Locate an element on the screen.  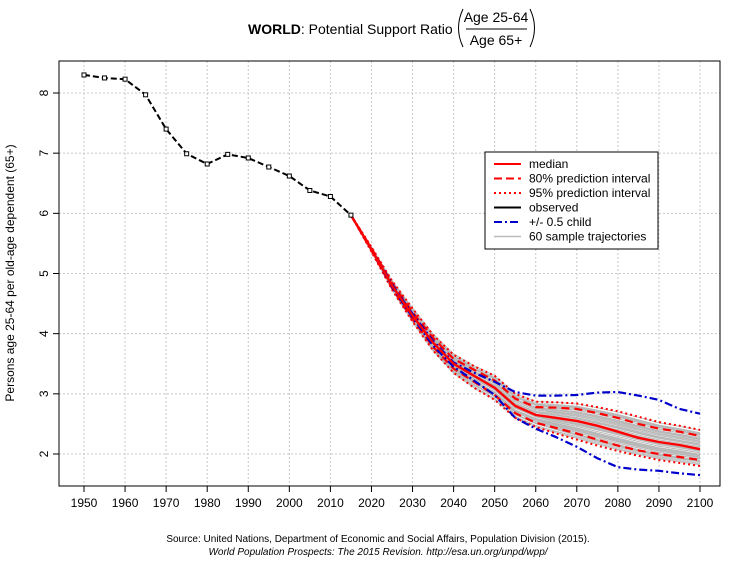
x-tick-label: 1980 is located at coordinates (207, 503).